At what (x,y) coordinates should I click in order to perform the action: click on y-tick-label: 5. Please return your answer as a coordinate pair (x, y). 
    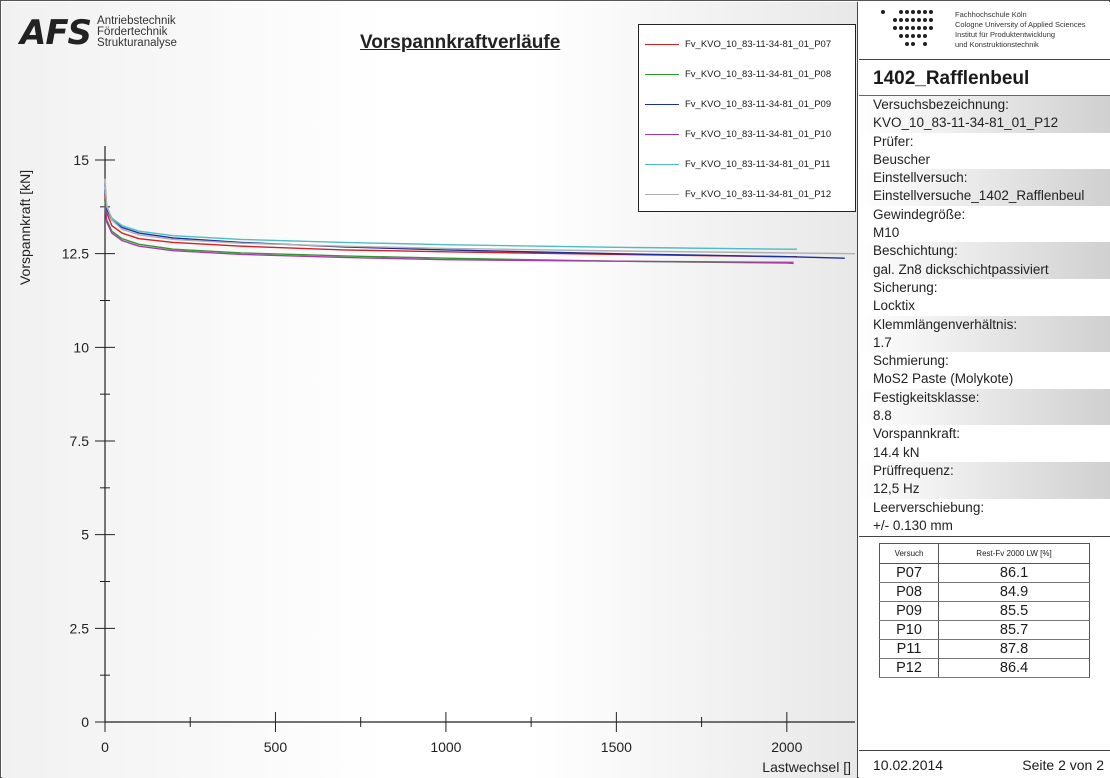
    Looking at the image, I should click on (85, 535).